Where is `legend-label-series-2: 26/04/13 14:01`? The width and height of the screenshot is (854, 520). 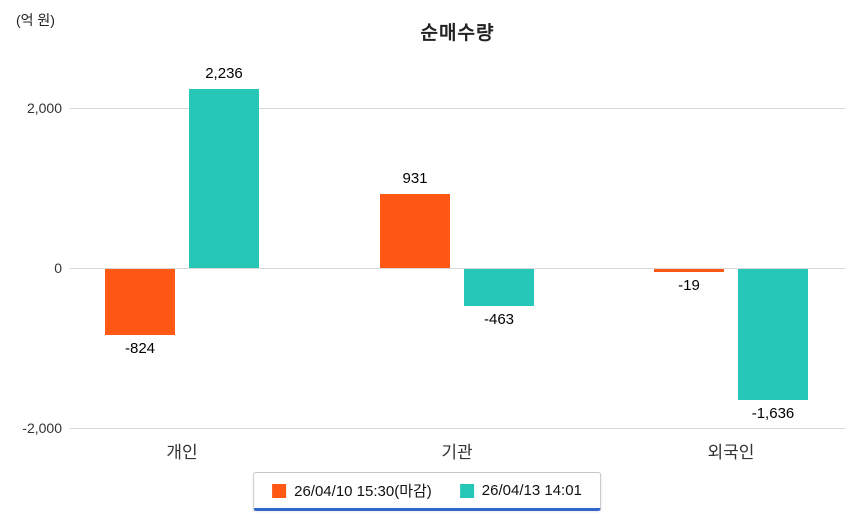
legend-label-series-2: 26/04/13 14:01 is located at coordinates (531, 490).